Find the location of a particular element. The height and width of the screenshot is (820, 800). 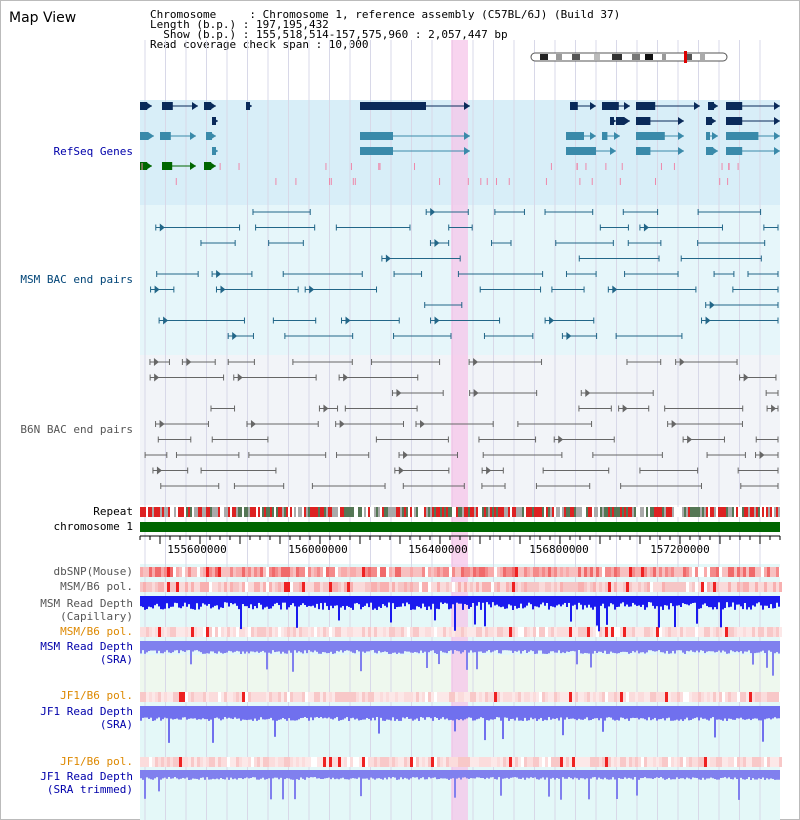

gene-exon is located at coordinates (575, 136).